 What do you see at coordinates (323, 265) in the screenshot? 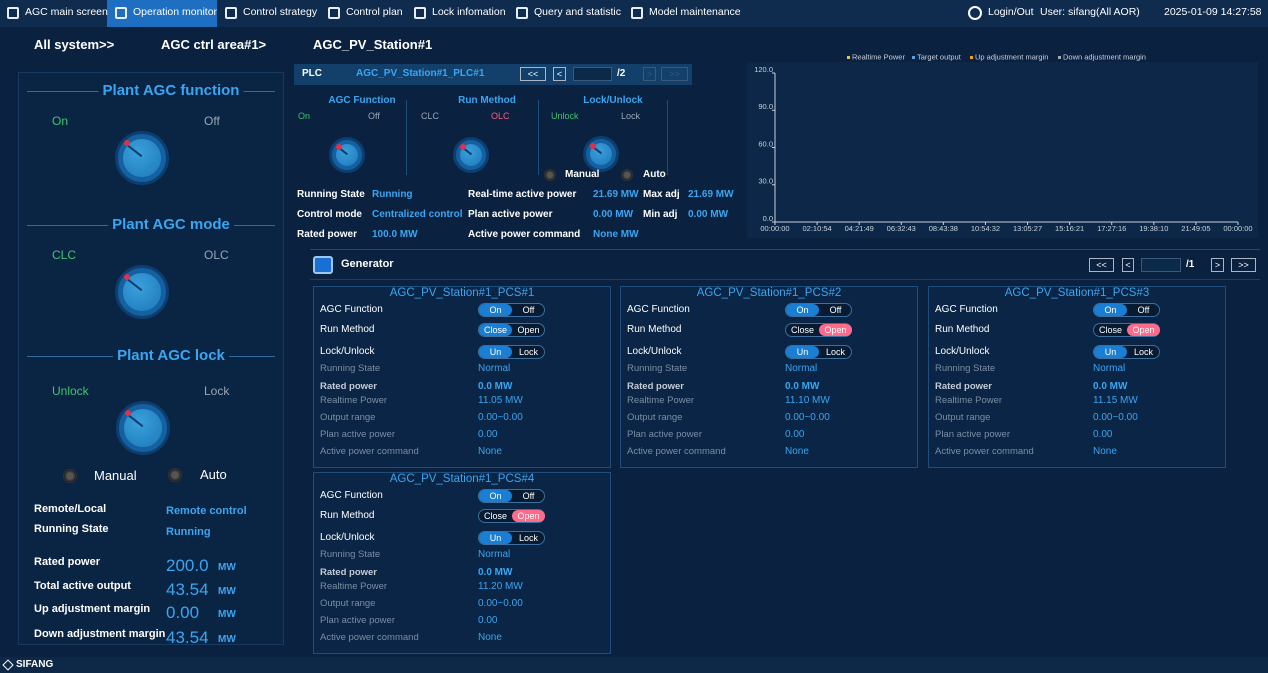
I see `generator-icon` at bounding box center [323, 265].